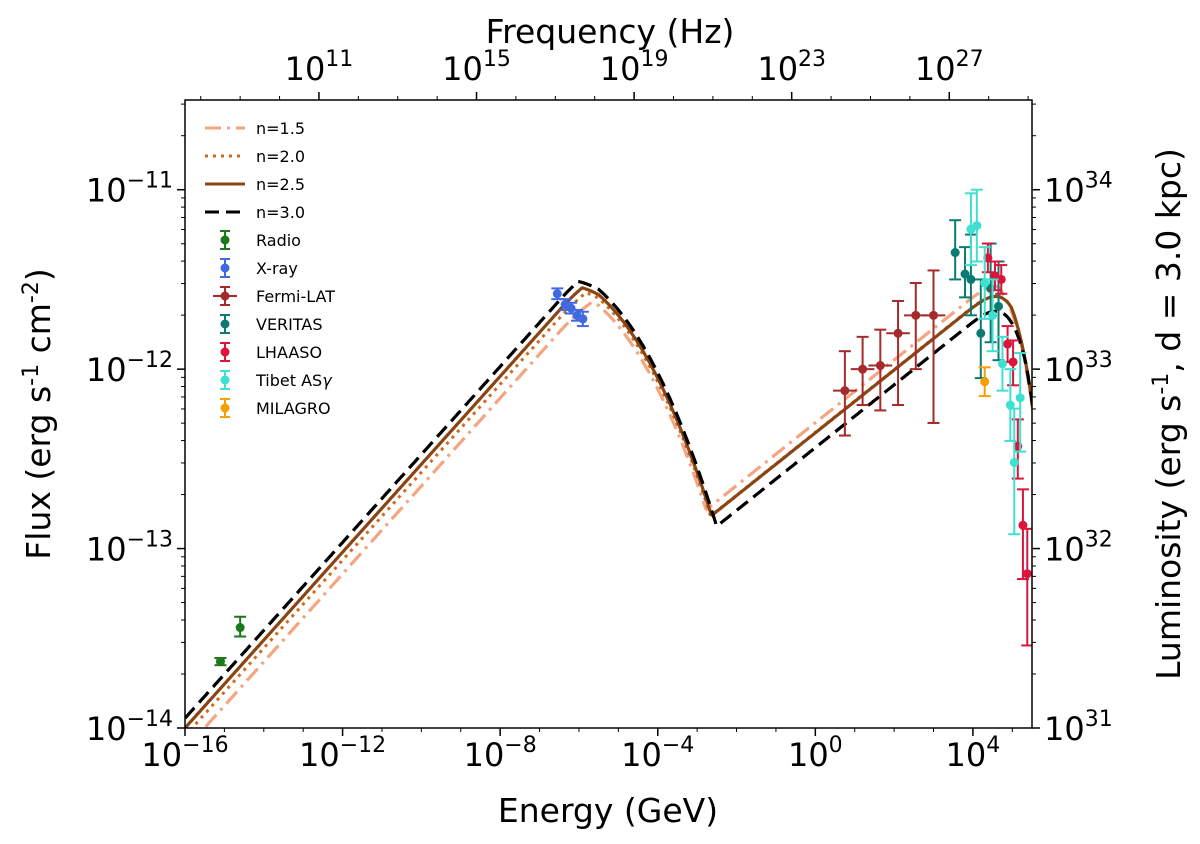 Image resolution: width=1200 pixels, height=844 pixels. What do you see at coordinates (129, 727) in the screenshot?
I see `y-tick-label: 10−14` at bounding box center [129, 727].